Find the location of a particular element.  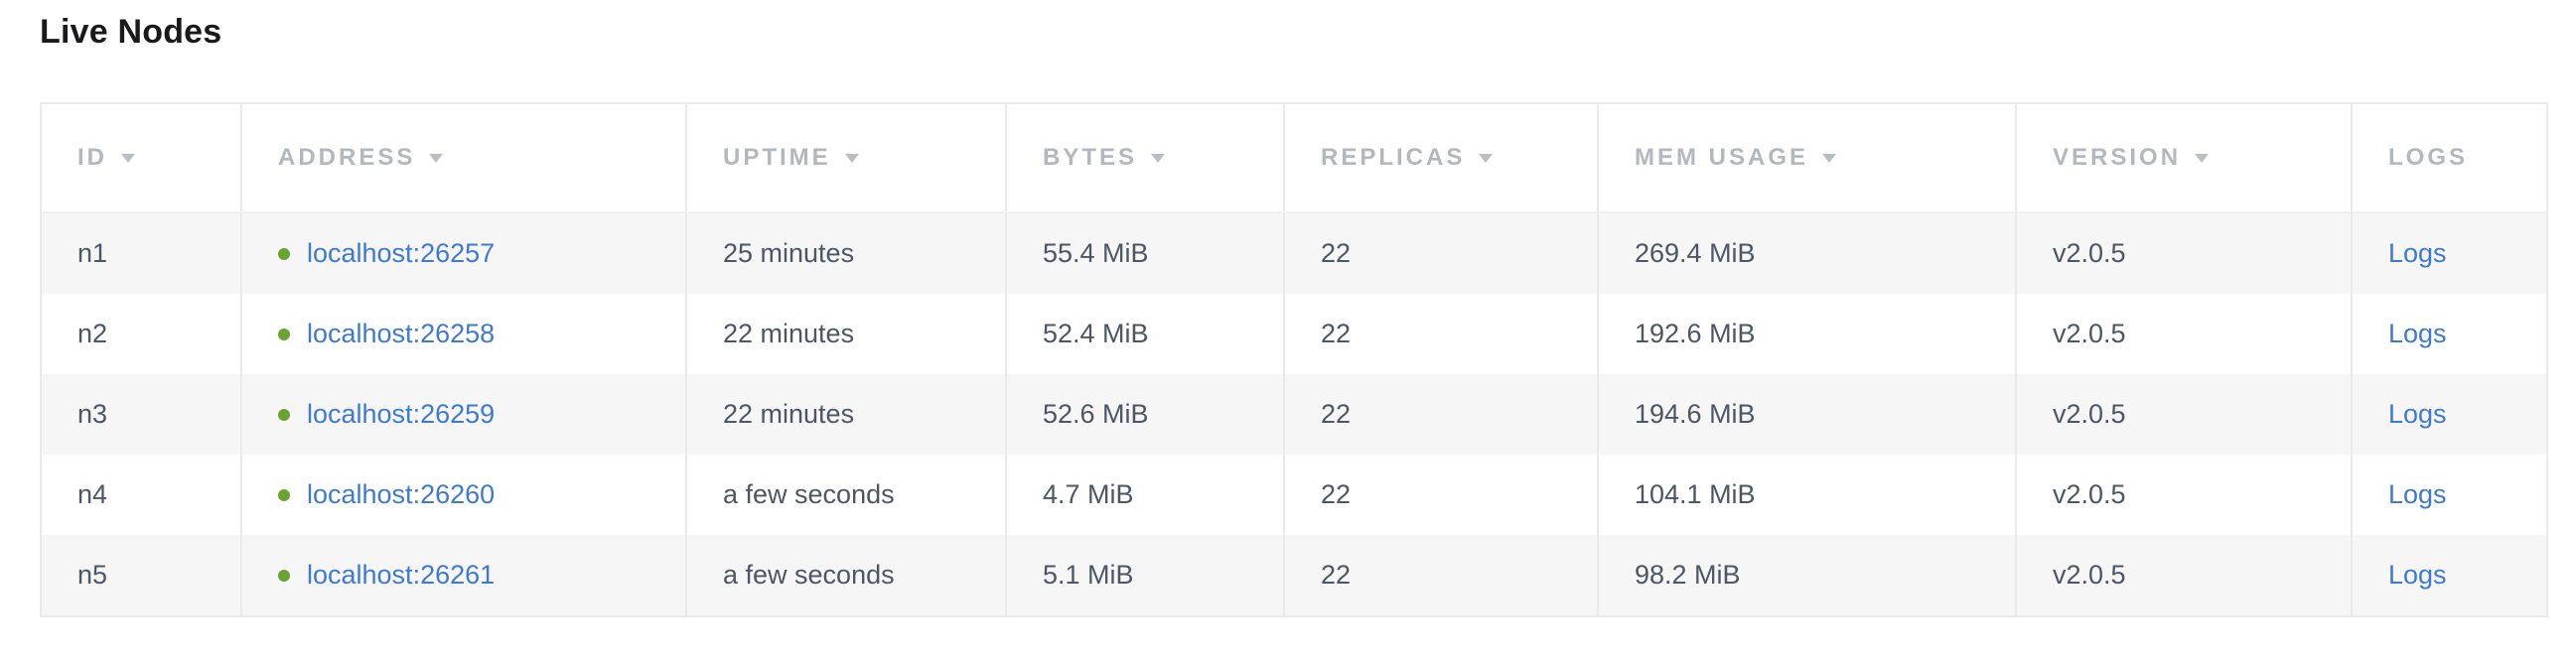

column-header-address: ADDRESS is located at coordinates (463, 158).